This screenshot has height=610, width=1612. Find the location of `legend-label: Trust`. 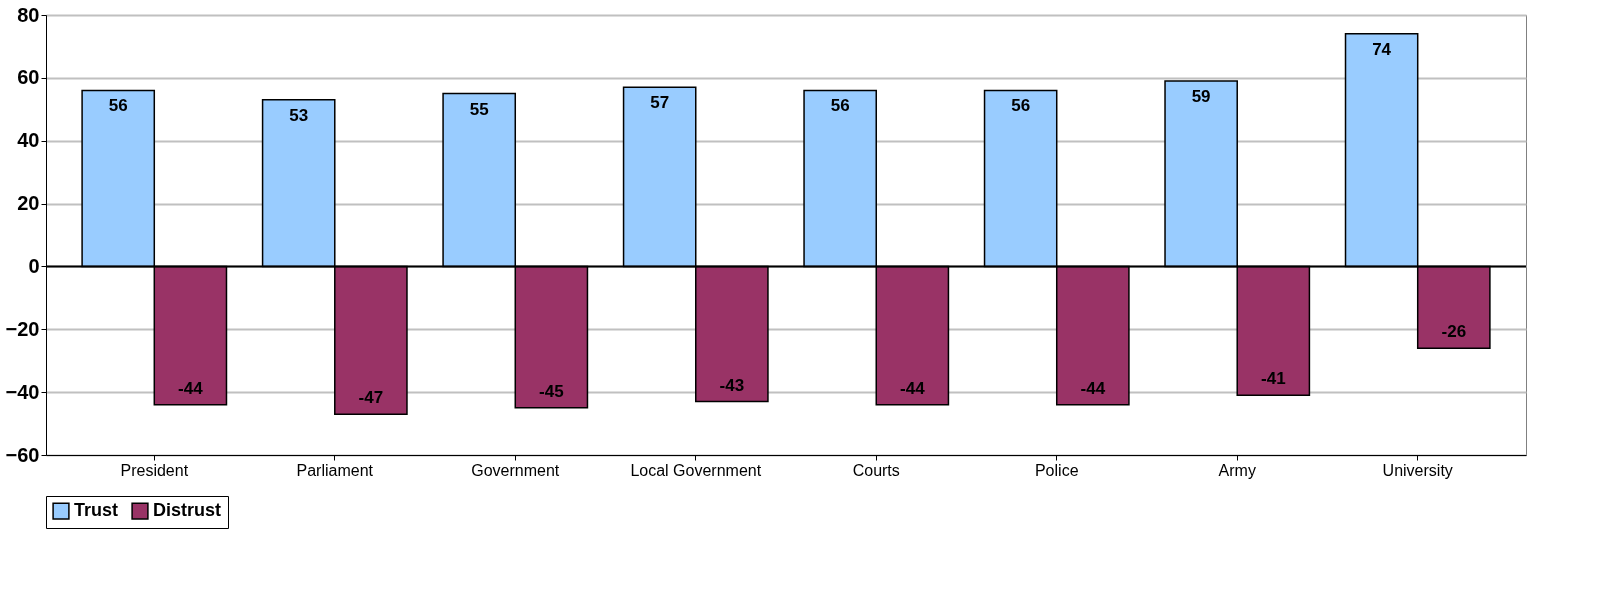

legend-label: Trust is located at coordinates (96, 510).